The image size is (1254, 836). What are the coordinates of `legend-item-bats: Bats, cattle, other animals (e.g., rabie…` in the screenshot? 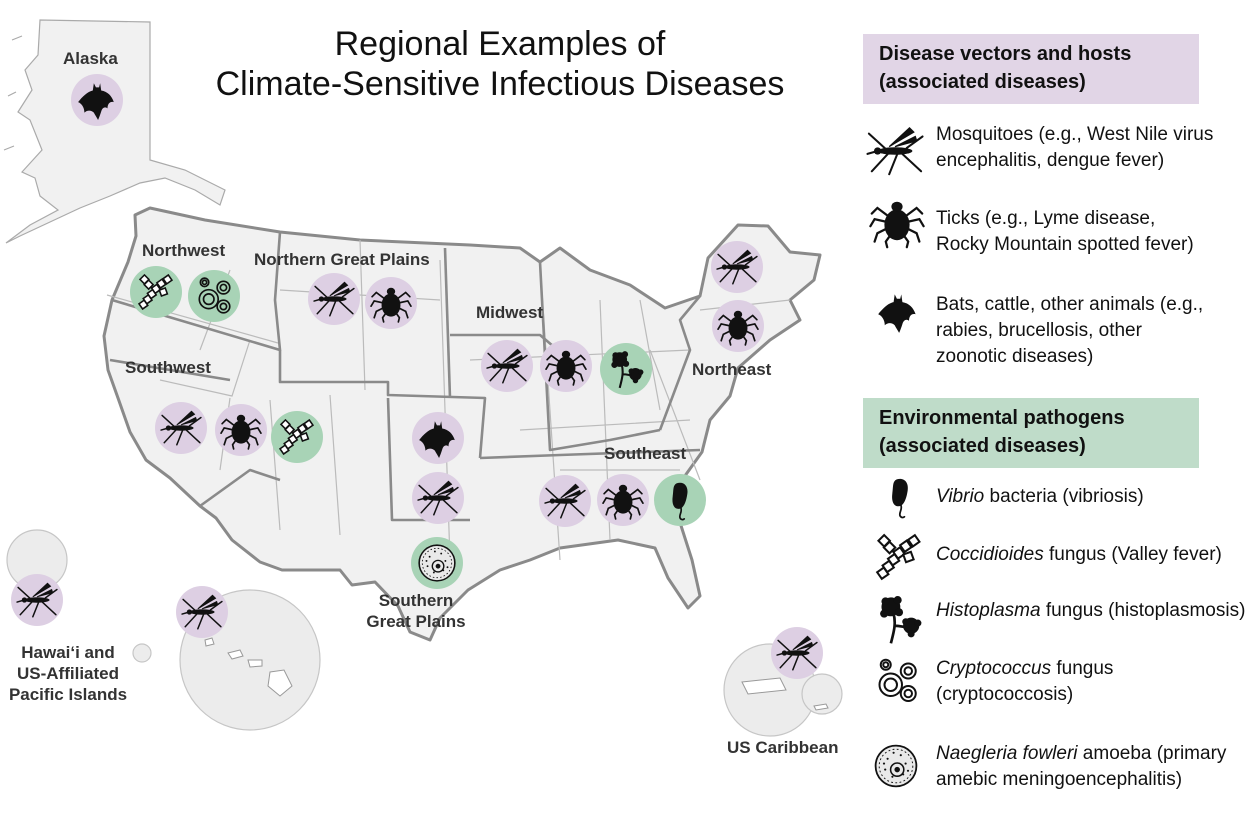 It's located at (1069, 331).